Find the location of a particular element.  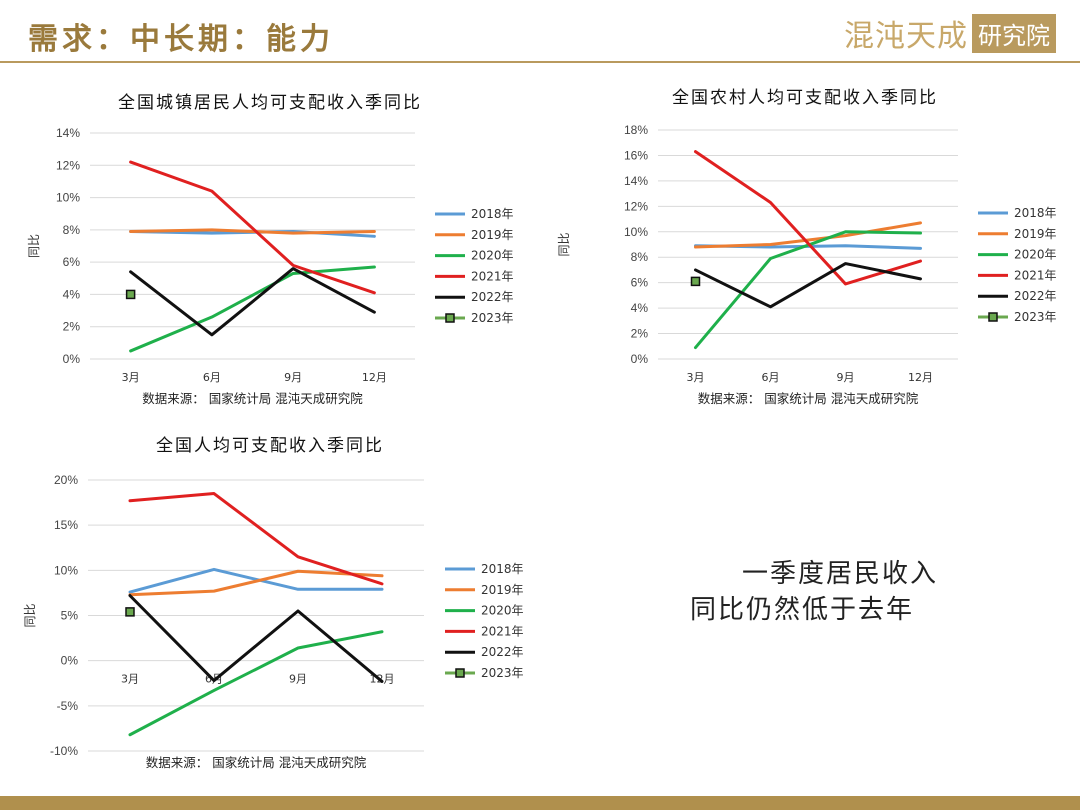

chart-title: 全国农村人均可支配收入季同比 is located at coordinates (805, 98).